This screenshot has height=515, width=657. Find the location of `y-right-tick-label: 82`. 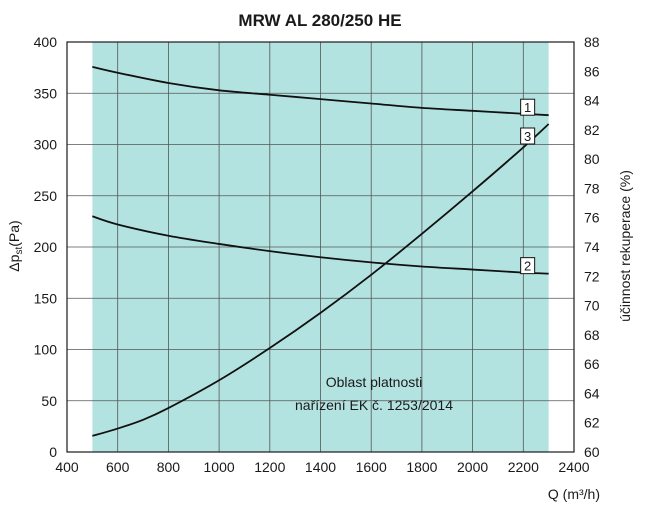

y-right-tick-label: 82 is located at coordinates (592, 130).